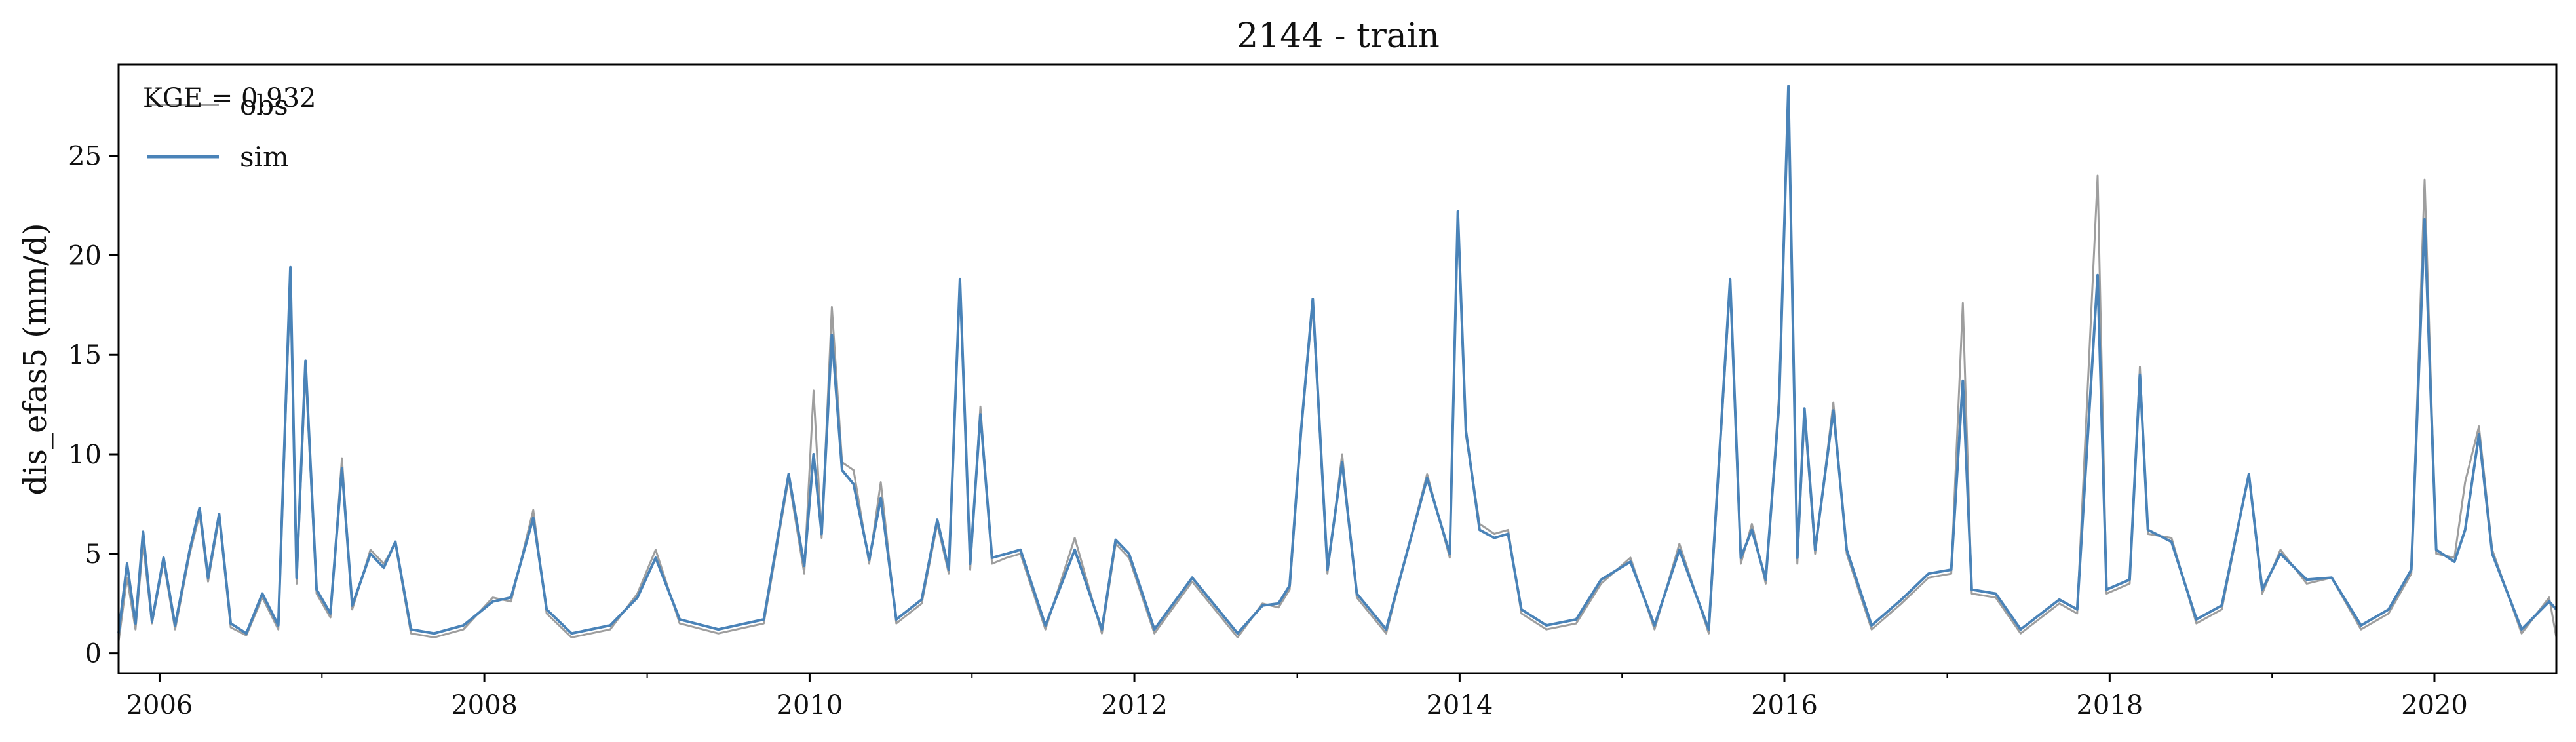  What do you see at coordinates (264, 157) in the screenshot?
I see `legend-sim-label: sim` at bounding box center [264, 157].